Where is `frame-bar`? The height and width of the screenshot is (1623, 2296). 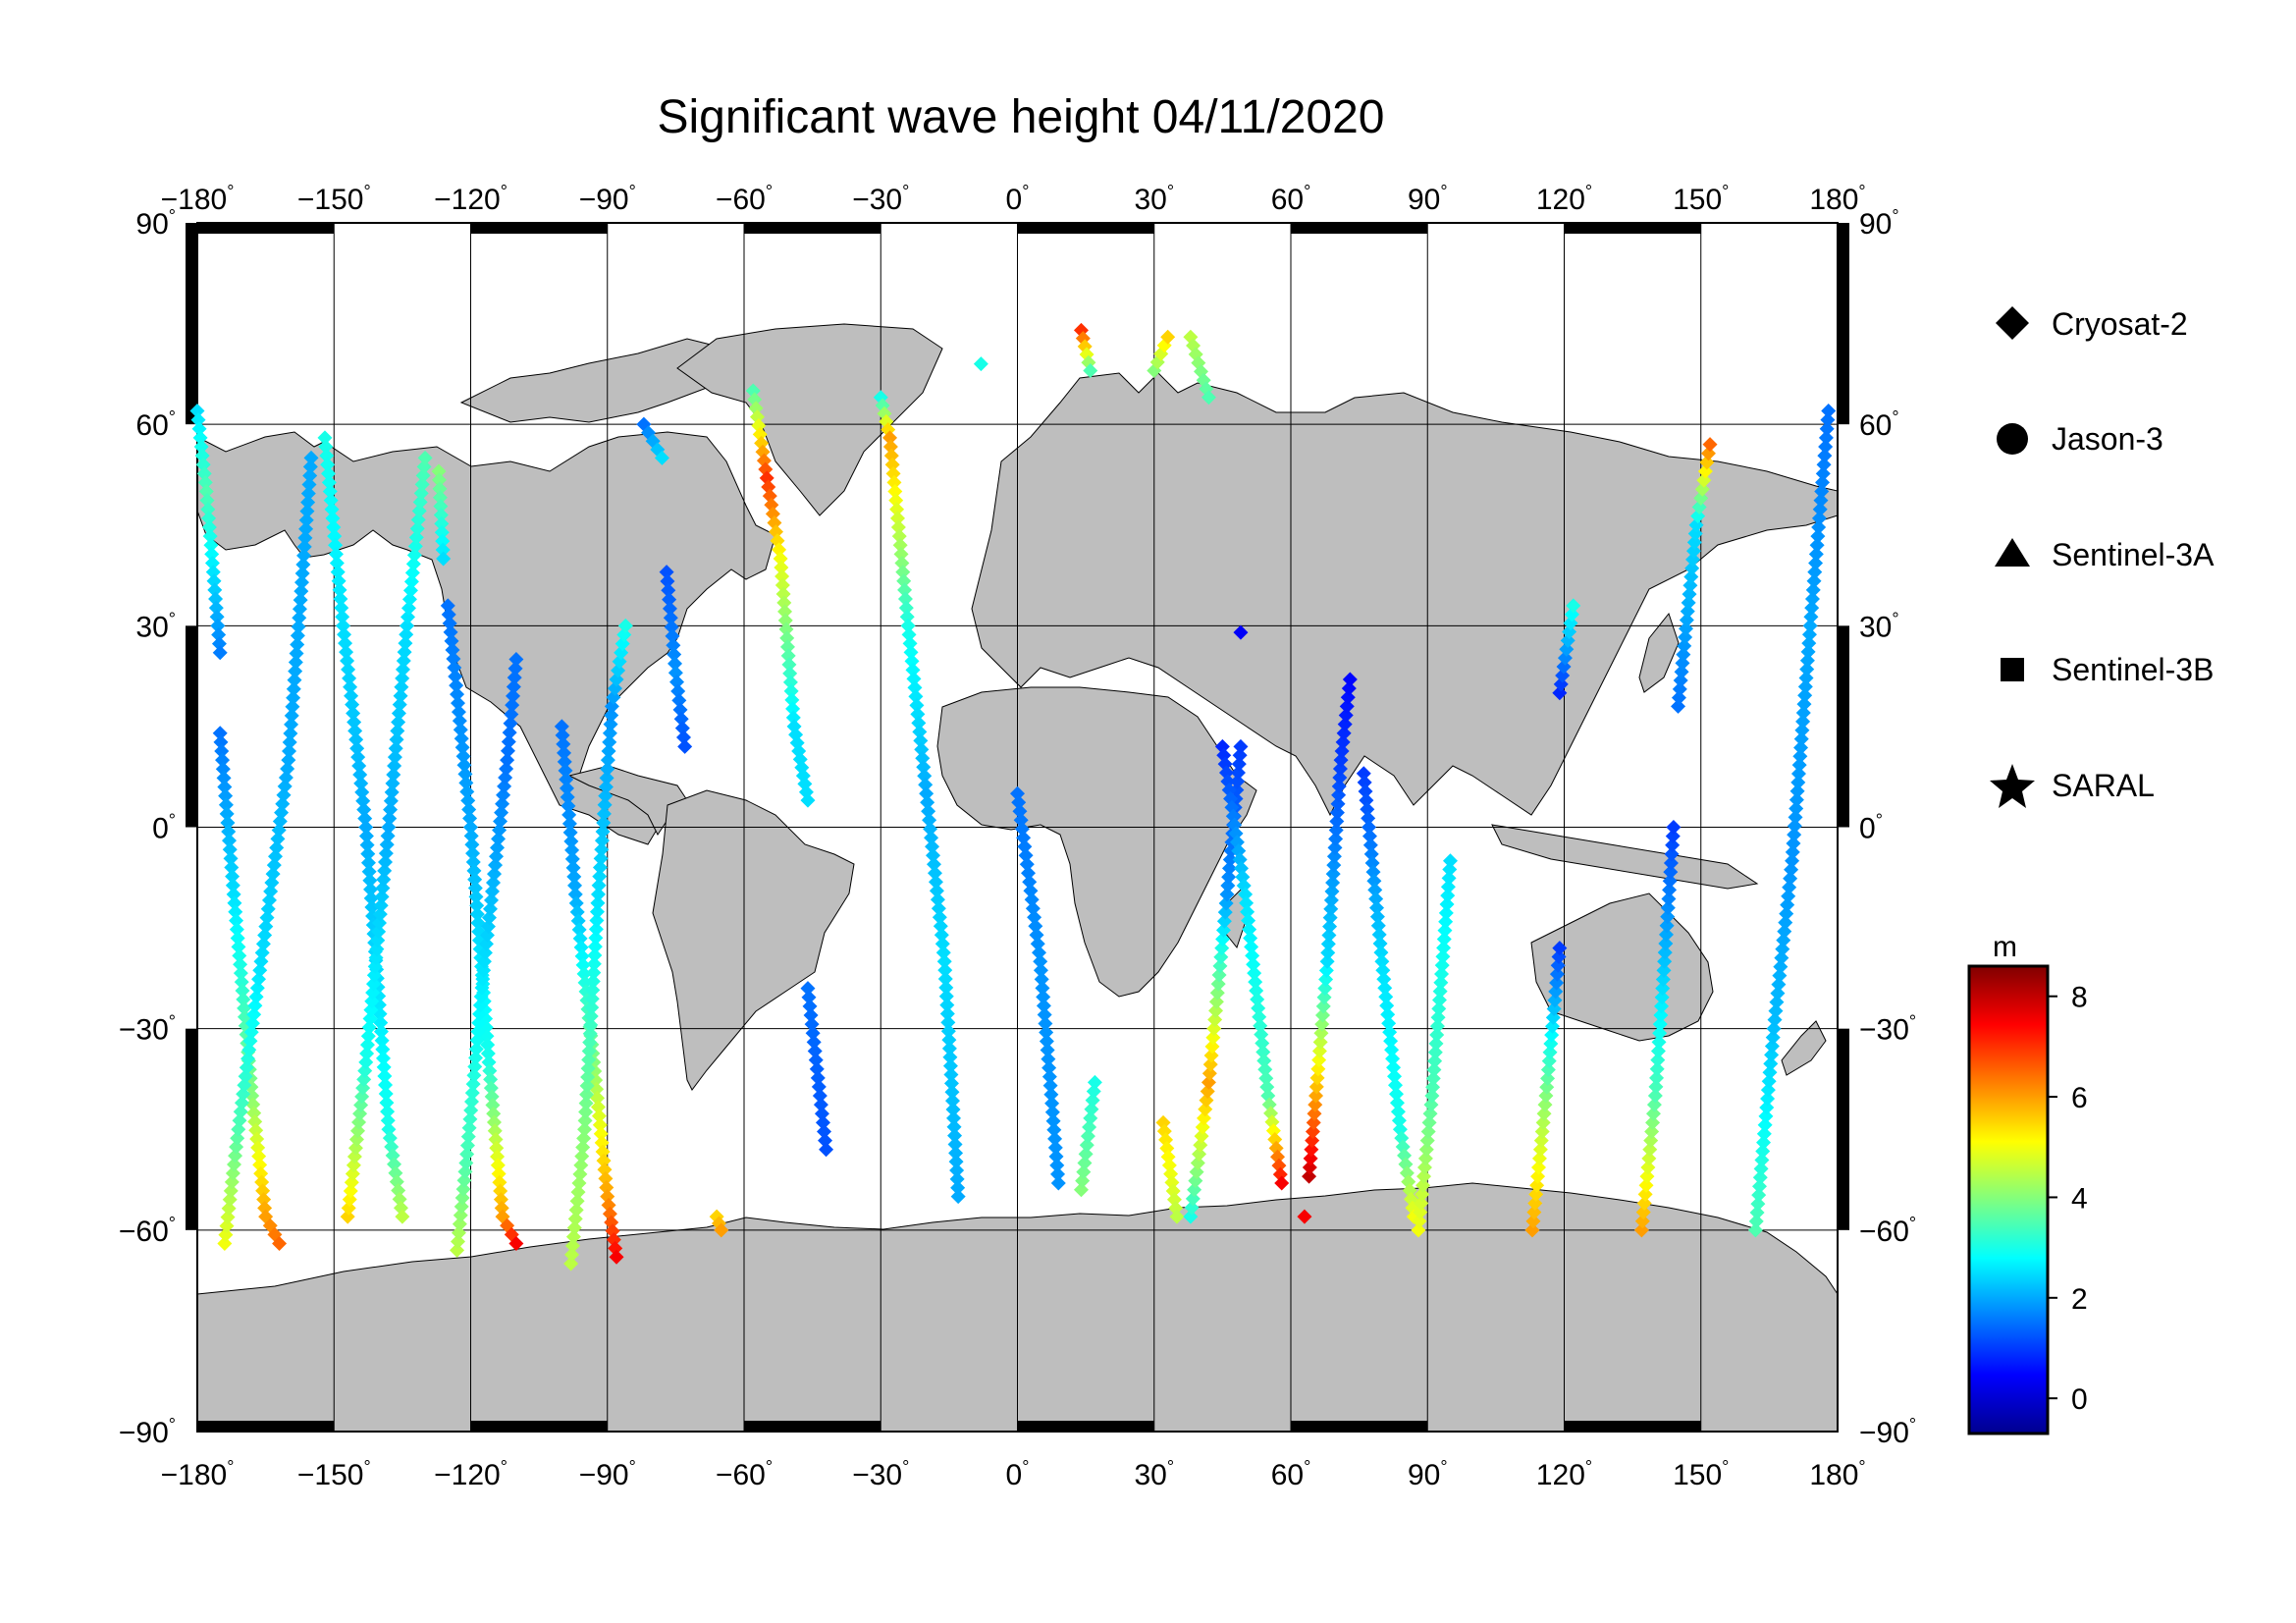
frame-bar is located at coordinates (539, 1427).